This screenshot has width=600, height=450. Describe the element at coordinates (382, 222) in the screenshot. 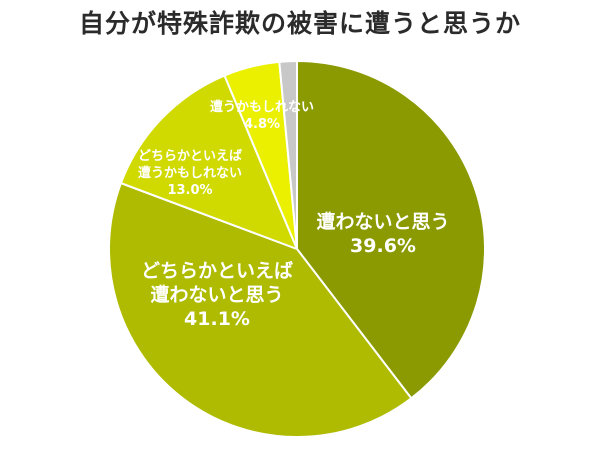

I see `slice-category-label-0: 遭わないと思う` at that location.